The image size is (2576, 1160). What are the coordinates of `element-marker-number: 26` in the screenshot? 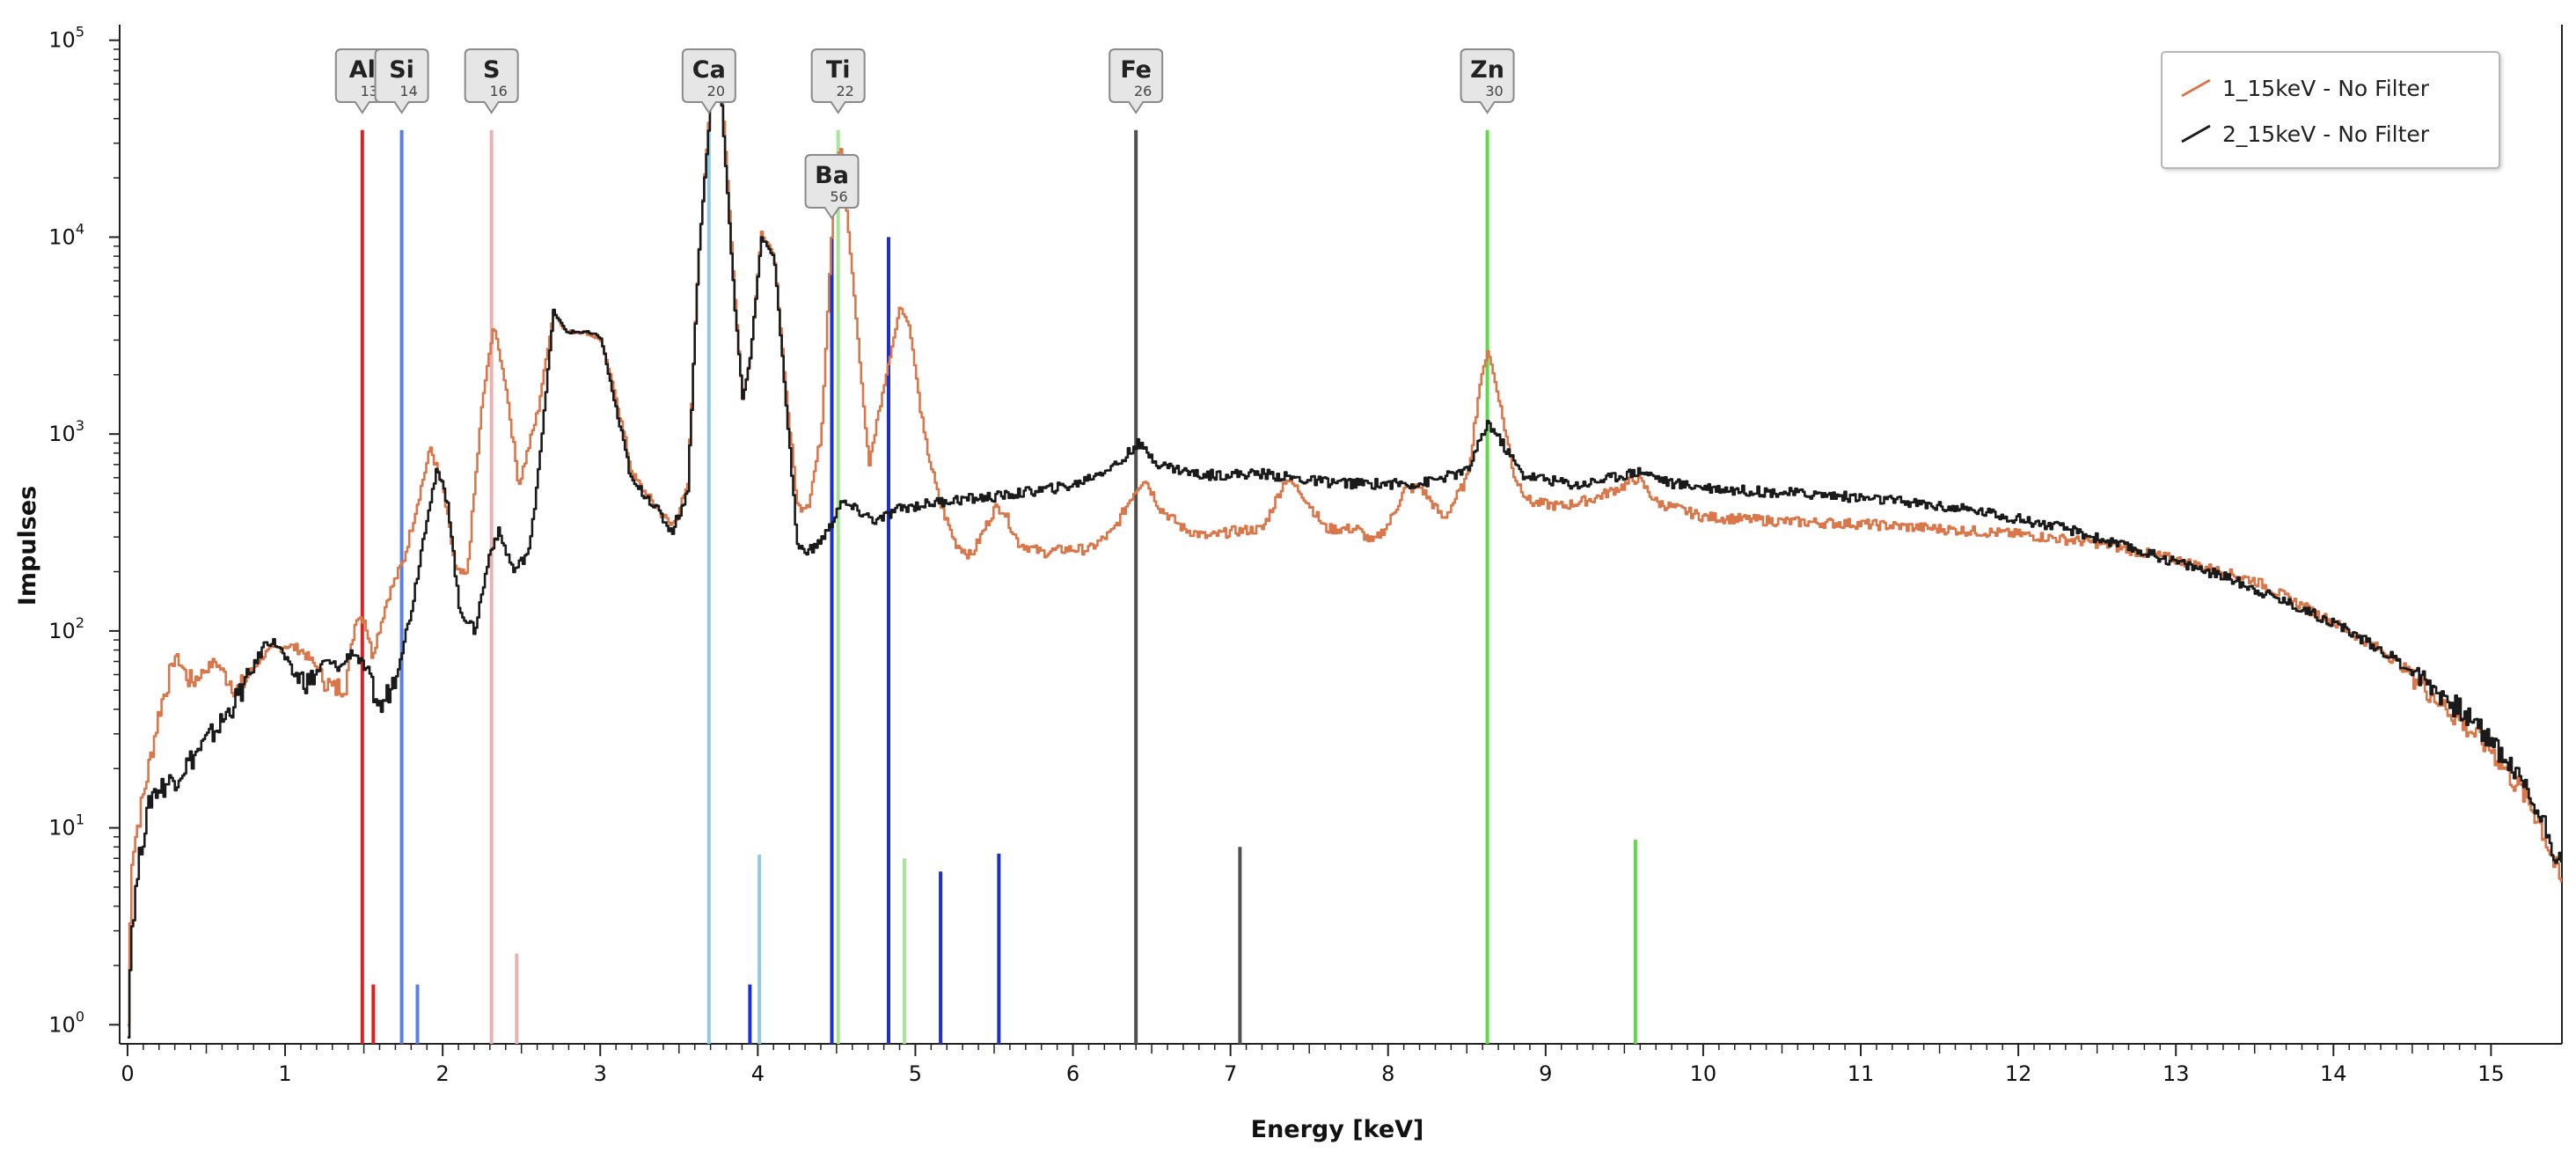 It's located at (1143, 91).